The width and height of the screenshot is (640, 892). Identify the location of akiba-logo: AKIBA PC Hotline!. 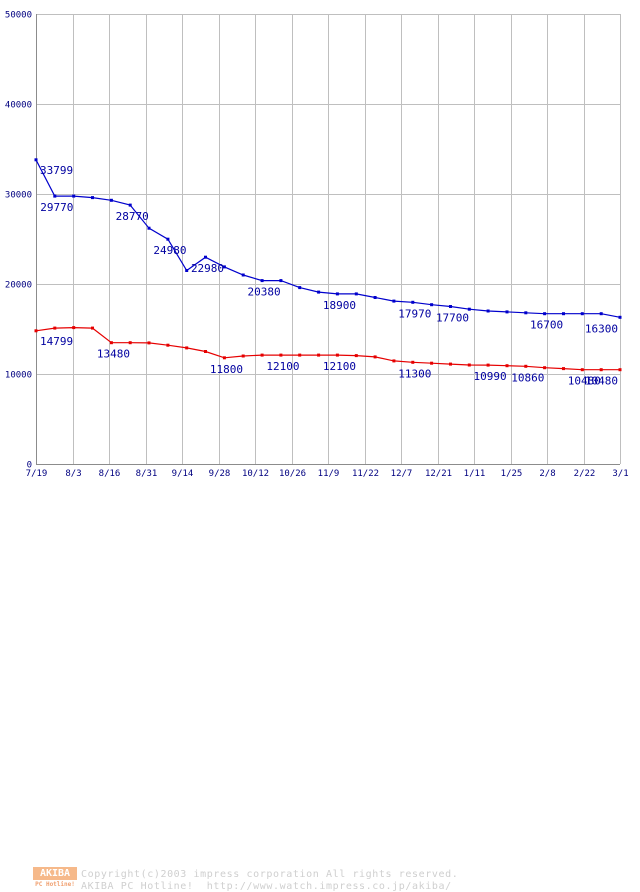
(55, 878).